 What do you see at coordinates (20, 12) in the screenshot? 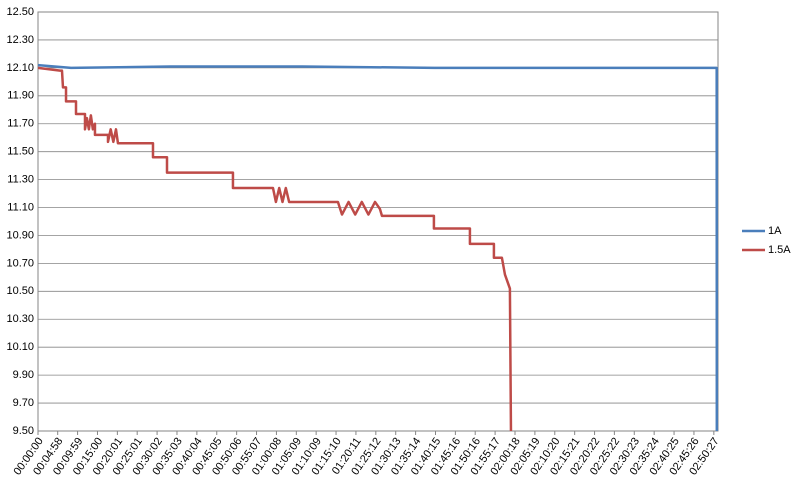
I see `y-tick-label: 12.50` at bounding box center [20, 12].